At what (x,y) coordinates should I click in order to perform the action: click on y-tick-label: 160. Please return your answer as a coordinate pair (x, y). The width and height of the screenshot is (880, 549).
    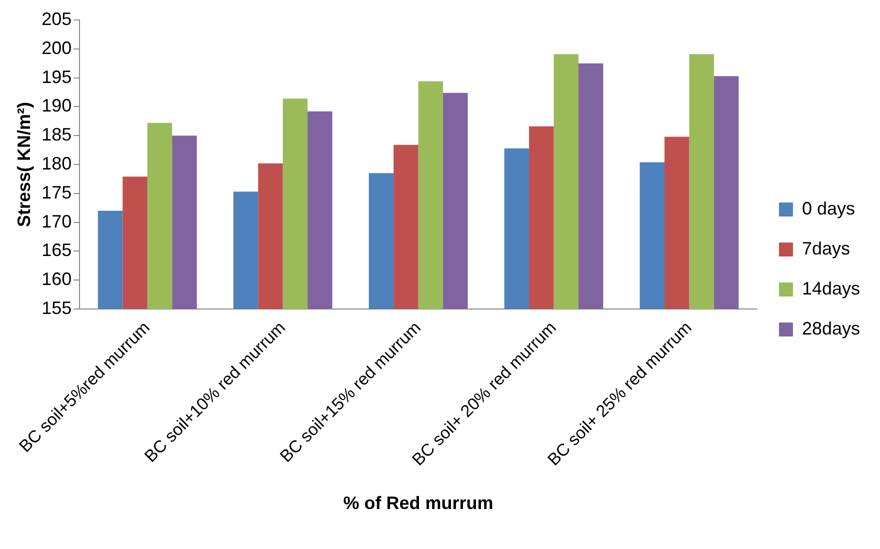
    Looking at the image, I should click on (57, 279).